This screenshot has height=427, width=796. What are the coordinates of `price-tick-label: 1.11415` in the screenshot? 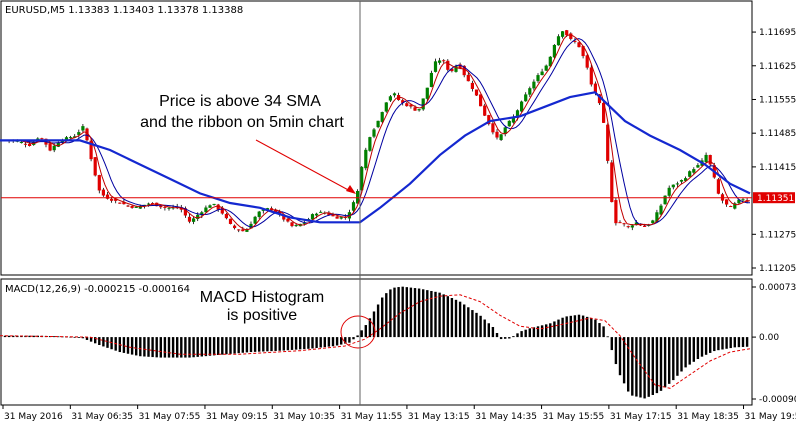 It's located at (777, 168).